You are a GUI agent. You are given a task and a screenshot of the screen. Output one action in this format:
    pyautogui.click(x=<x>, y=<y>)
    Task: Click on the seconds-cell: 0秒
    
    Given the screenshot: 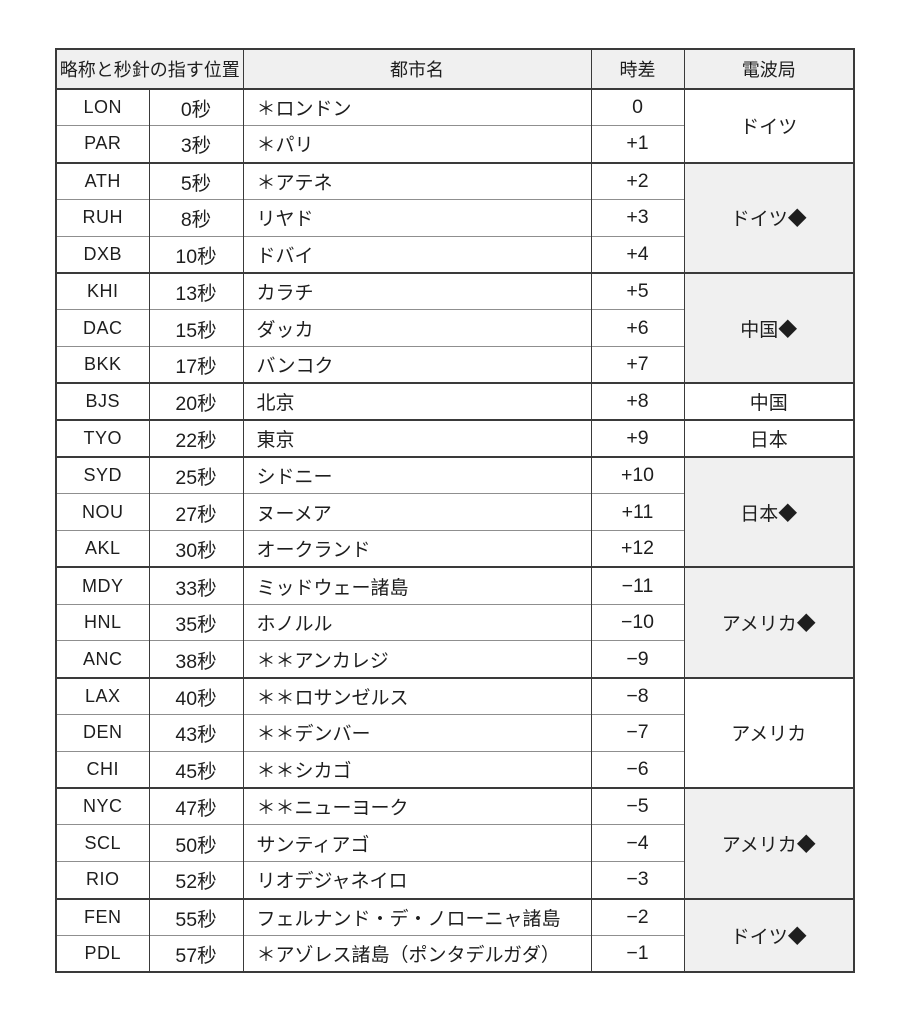 What is the action you would take?
    pyautogui.click(x=195, y=107)
    